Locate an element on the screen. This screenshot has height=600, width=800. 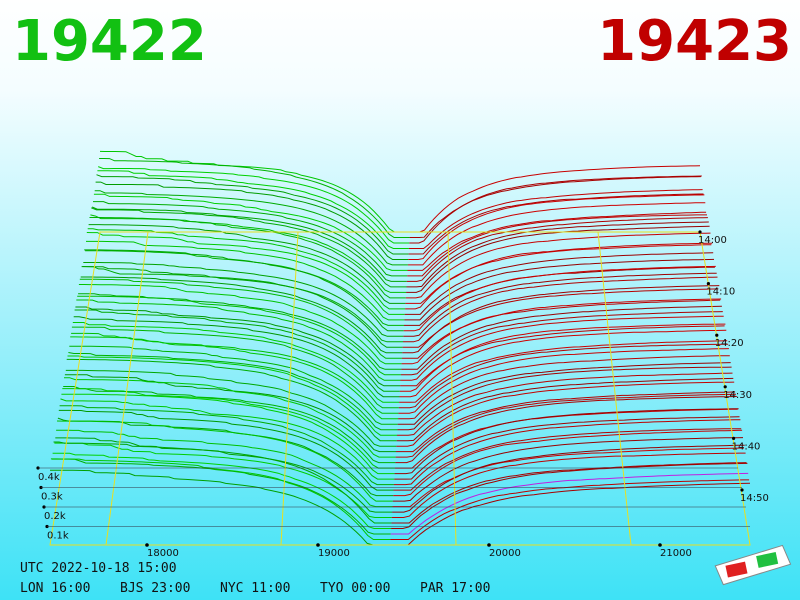
red-lens is located at coordinates (736, 569).